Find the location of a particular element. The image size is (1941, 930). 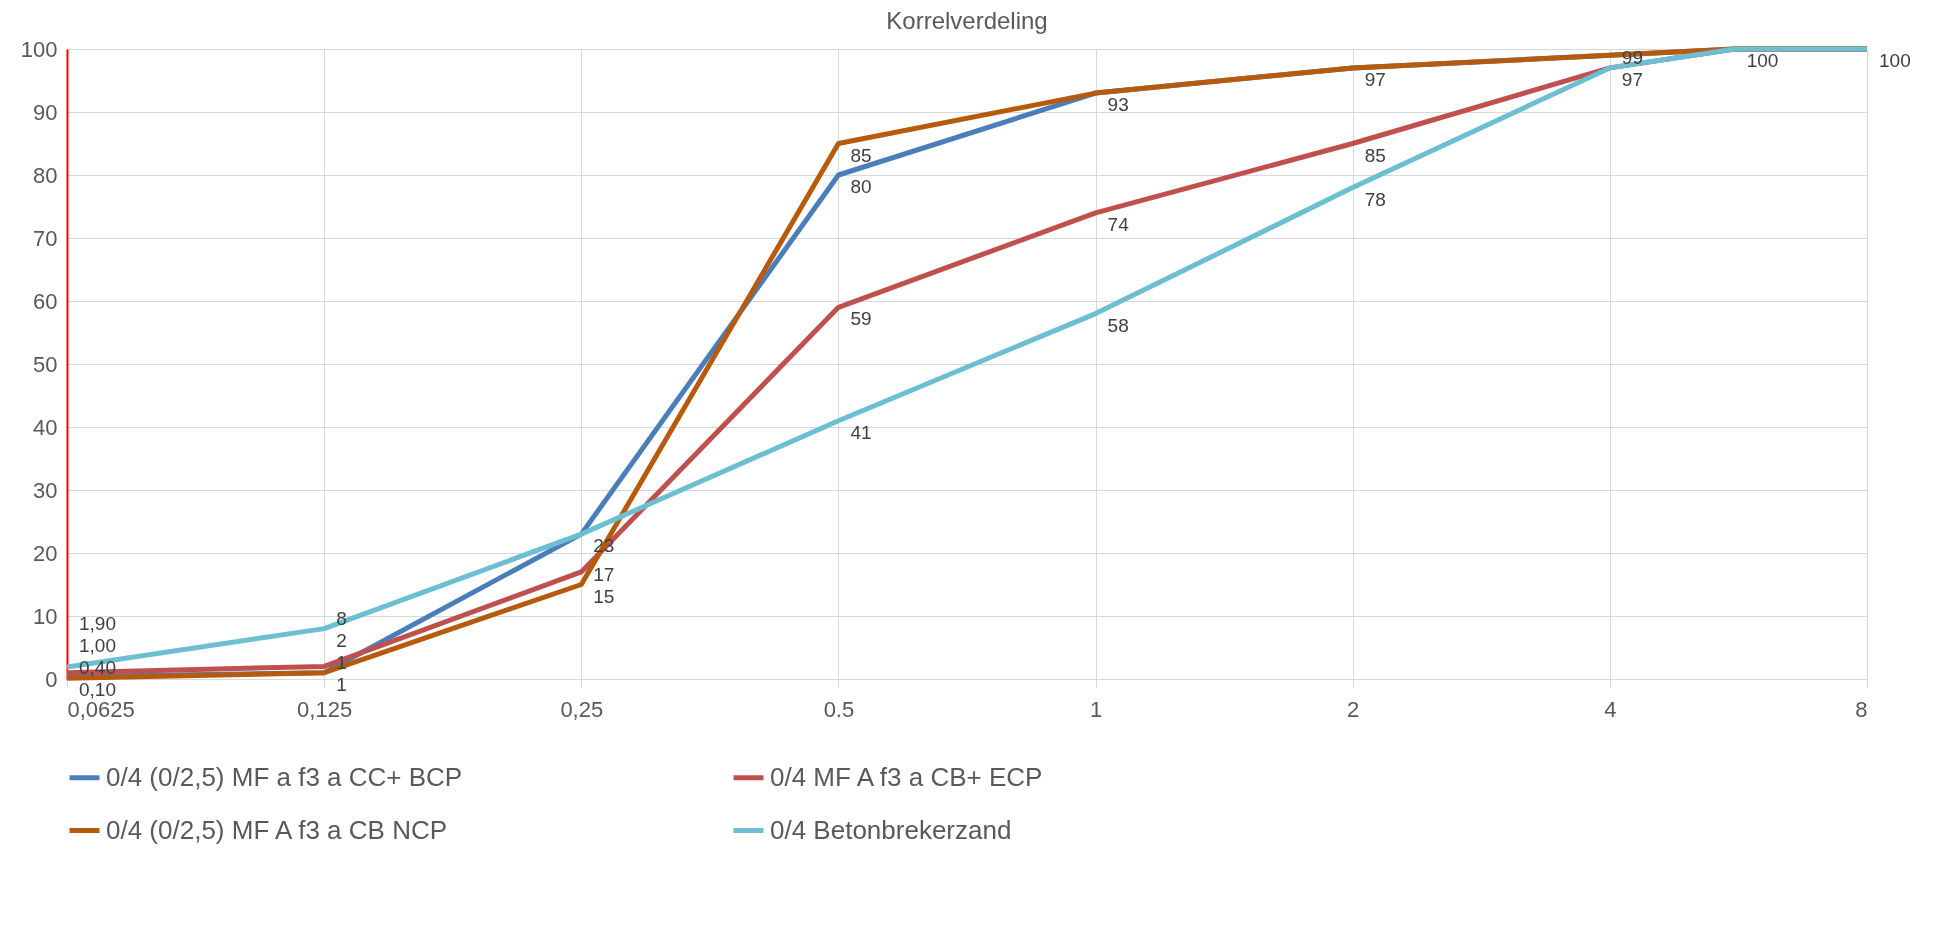

data-label: 58 is located at coordinates (1118, 325).